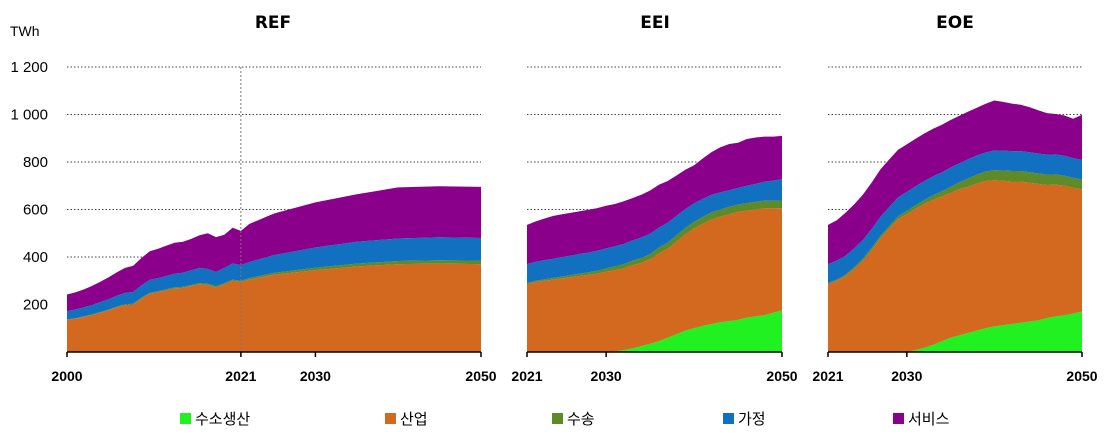  What do you see at coordinates (66, 376) in the screenshot?
I see `x-tick-label: 2000` at bounding box center [66, 376].